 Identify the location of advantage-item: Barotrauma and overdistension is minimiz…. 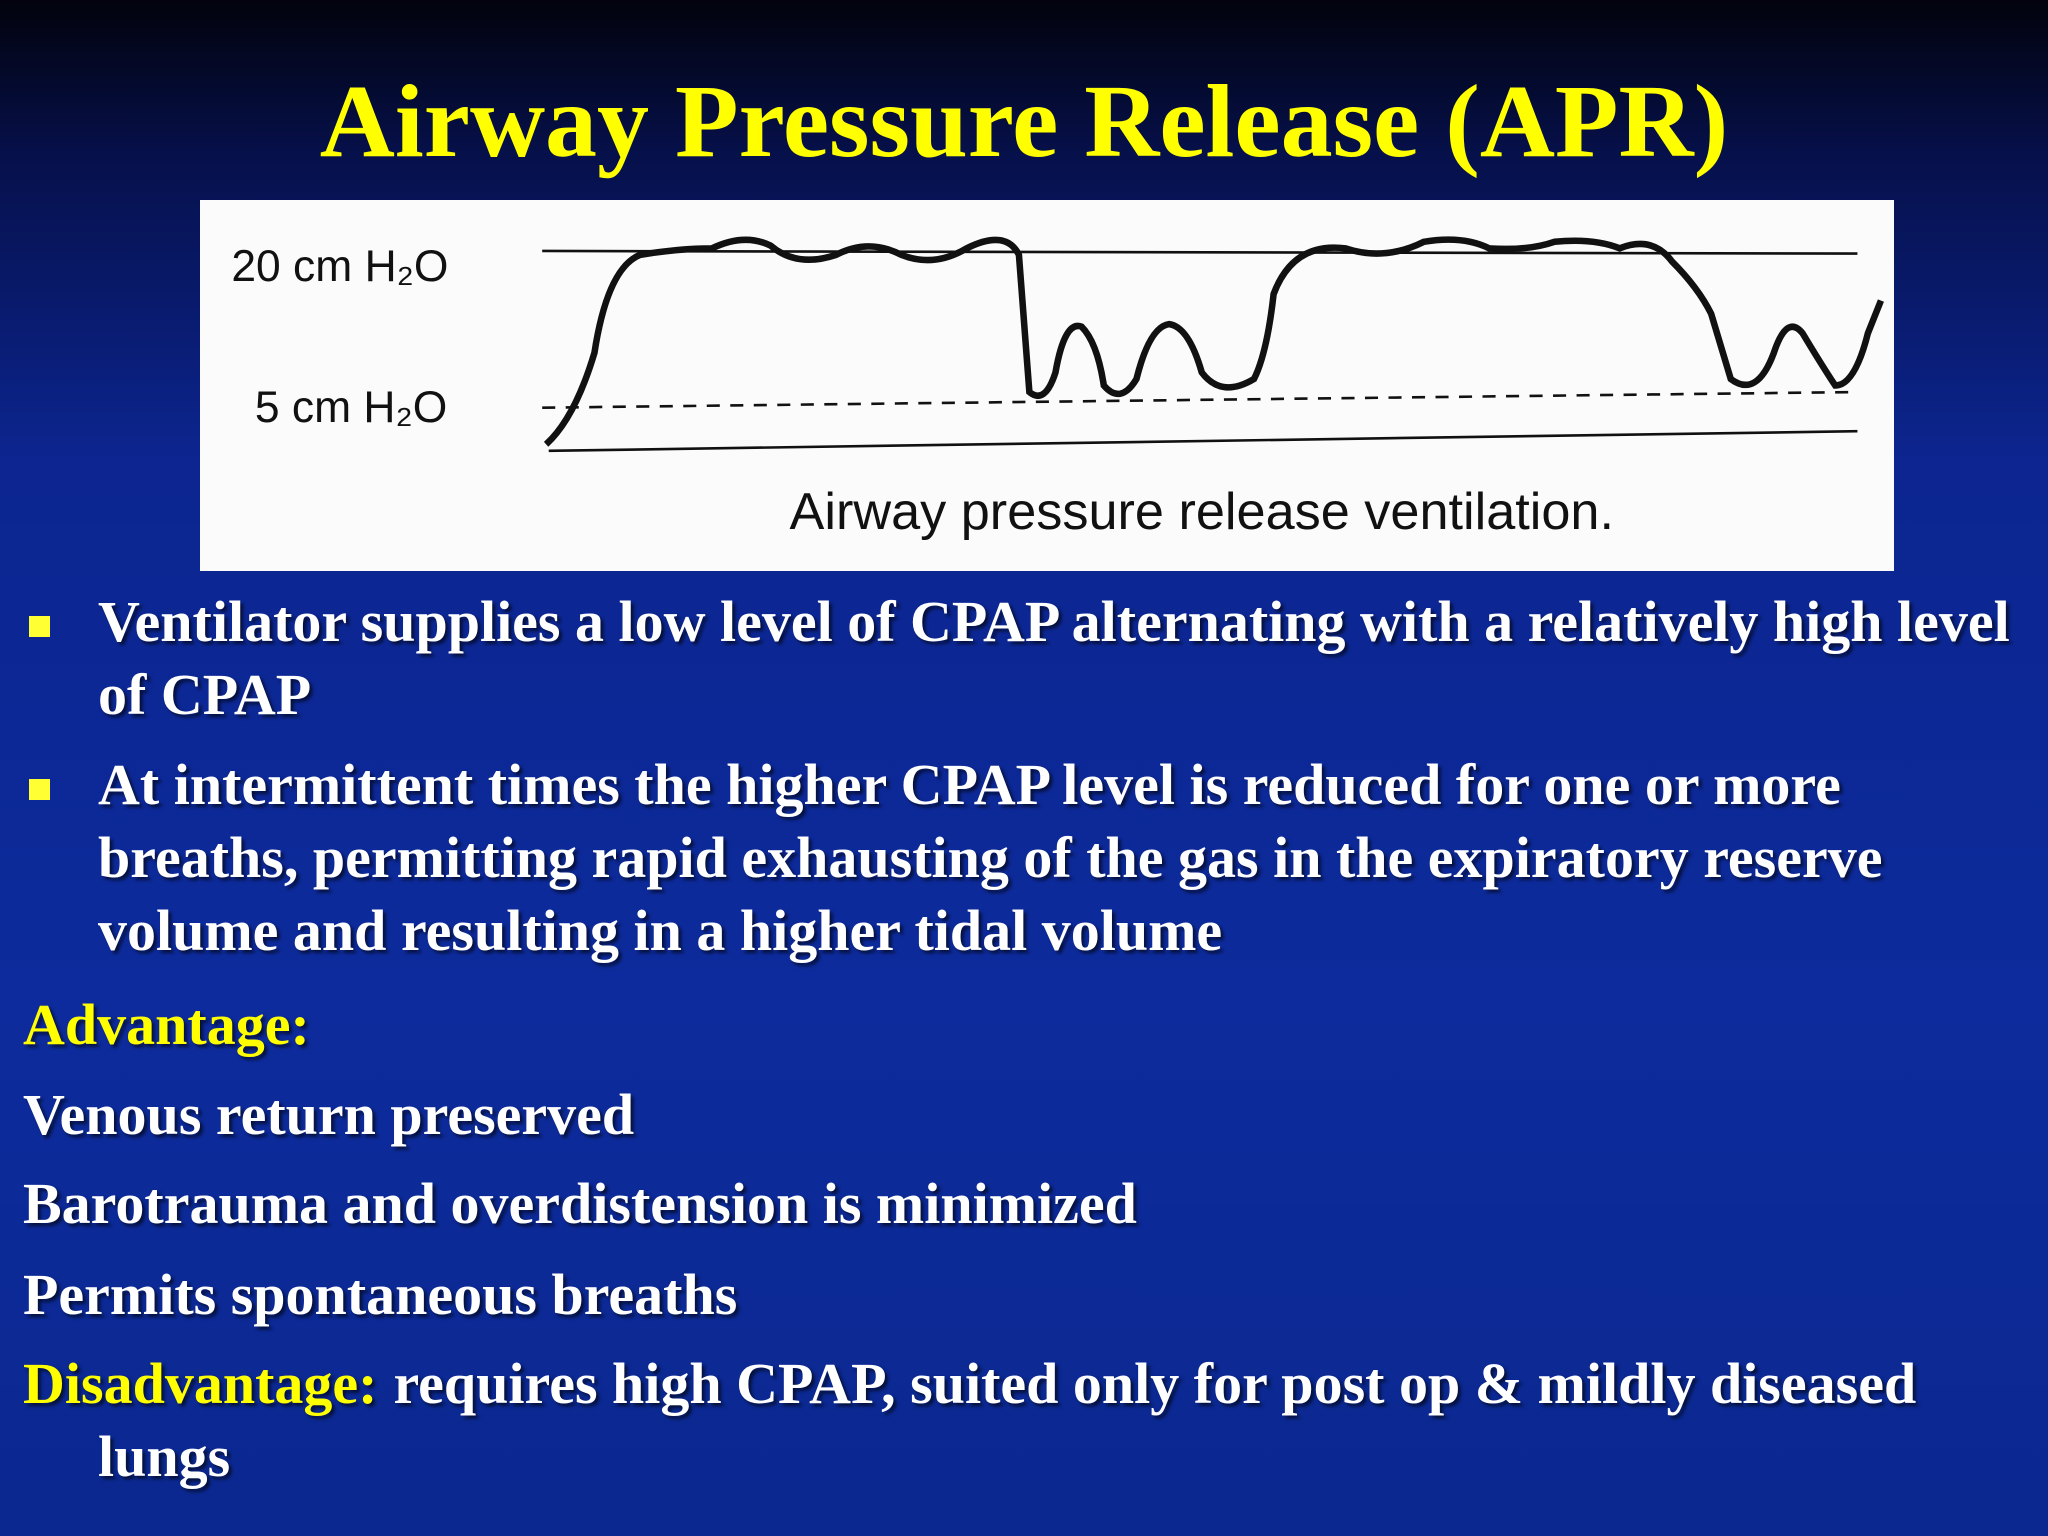
(580, 1203).